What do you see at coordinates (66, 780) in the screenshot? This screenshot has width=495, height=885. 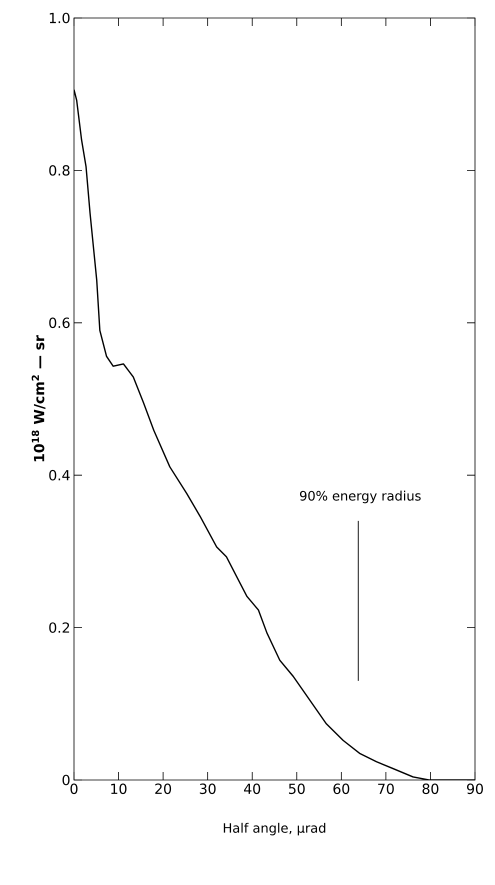 I see `y-tick-label: 0` at bounding box center [66, 780].